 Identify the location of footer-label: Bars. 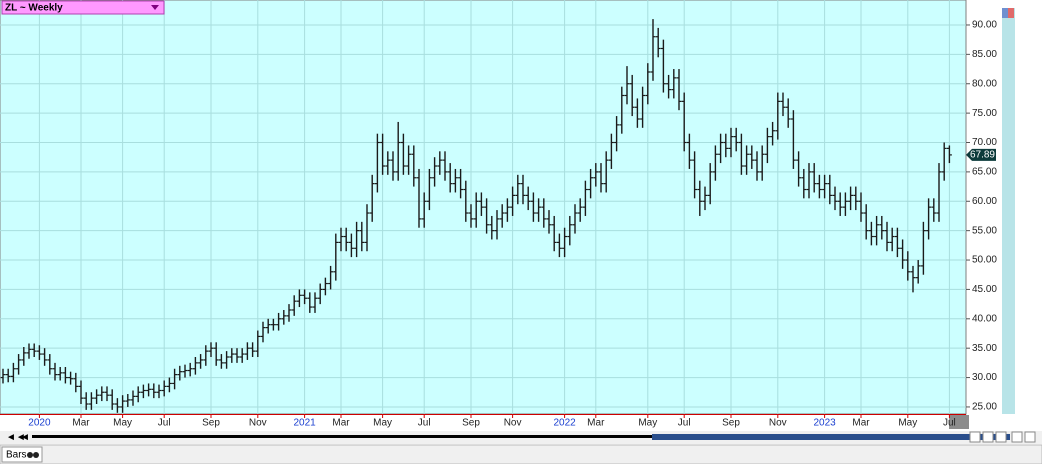
(16, 455).